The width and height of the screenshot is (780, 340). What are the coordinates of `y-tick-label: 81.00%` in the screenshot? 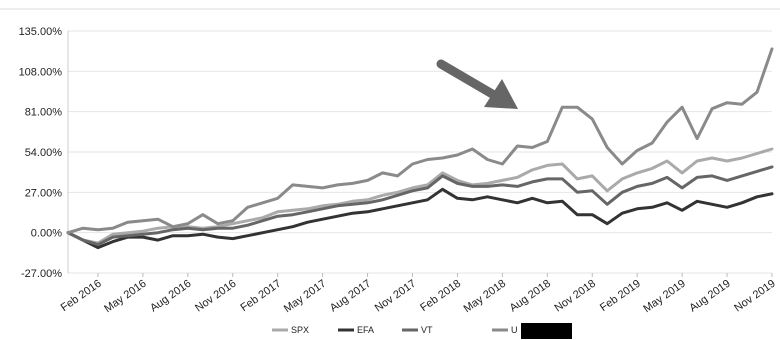 It's located at (44, 113).